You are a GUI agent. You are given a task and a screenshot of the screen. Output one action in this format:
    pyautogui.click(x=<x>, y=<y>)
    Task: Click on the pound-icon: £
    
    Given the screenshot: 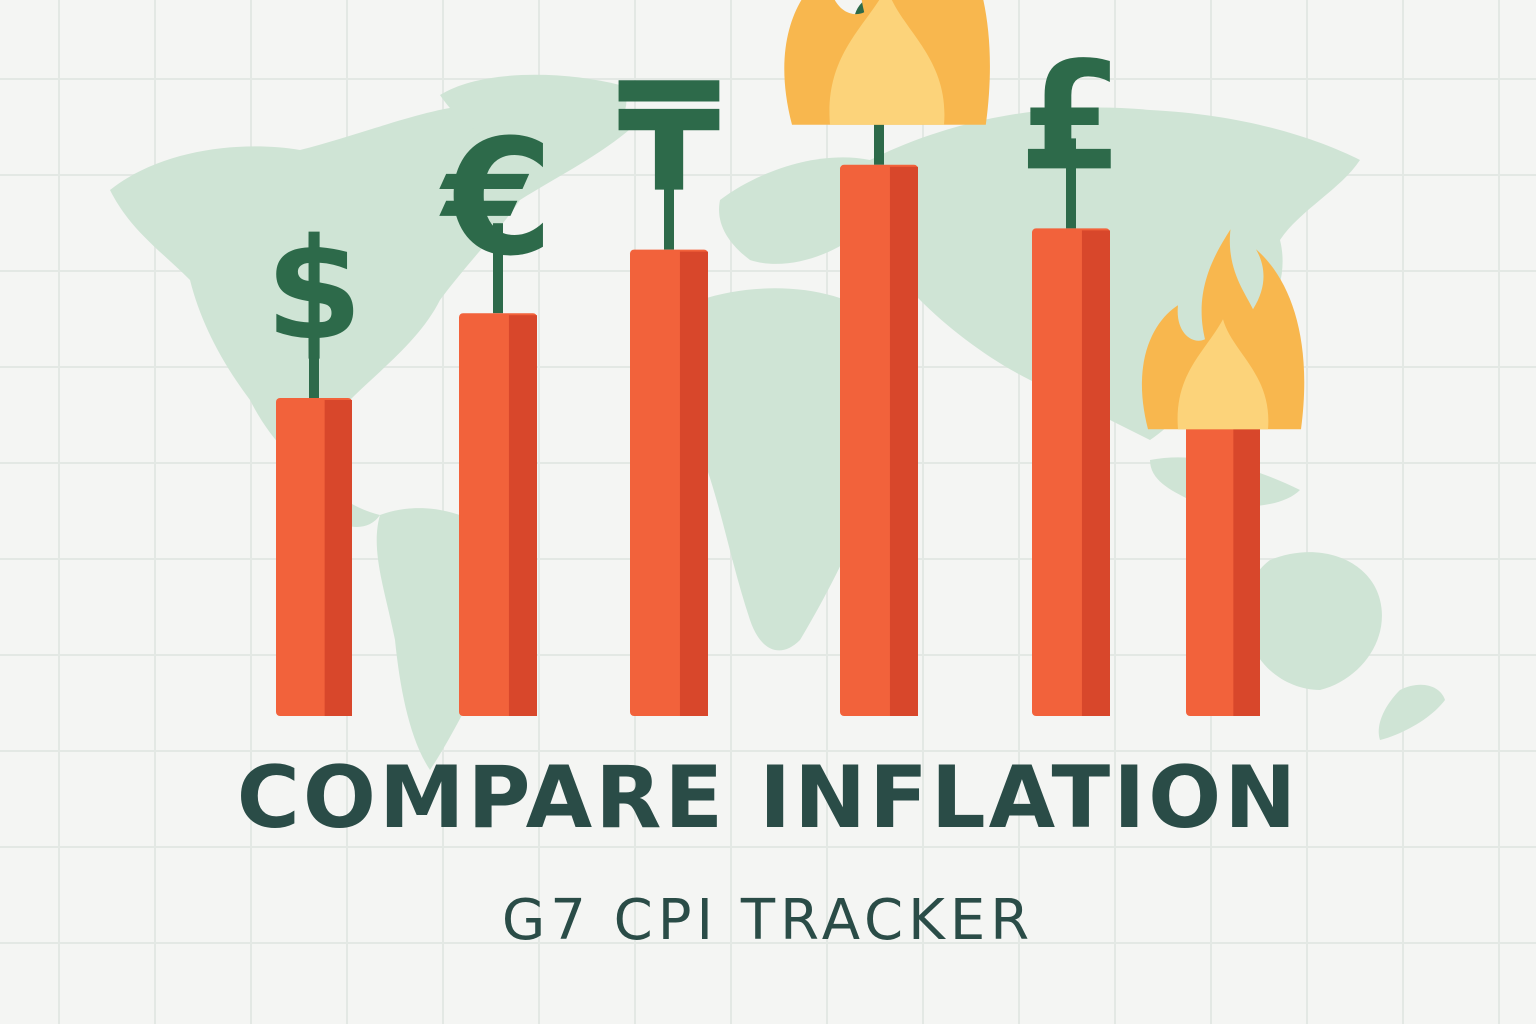 What is the action you would take?
    pyautogui.click(x=1071, y=117)
    